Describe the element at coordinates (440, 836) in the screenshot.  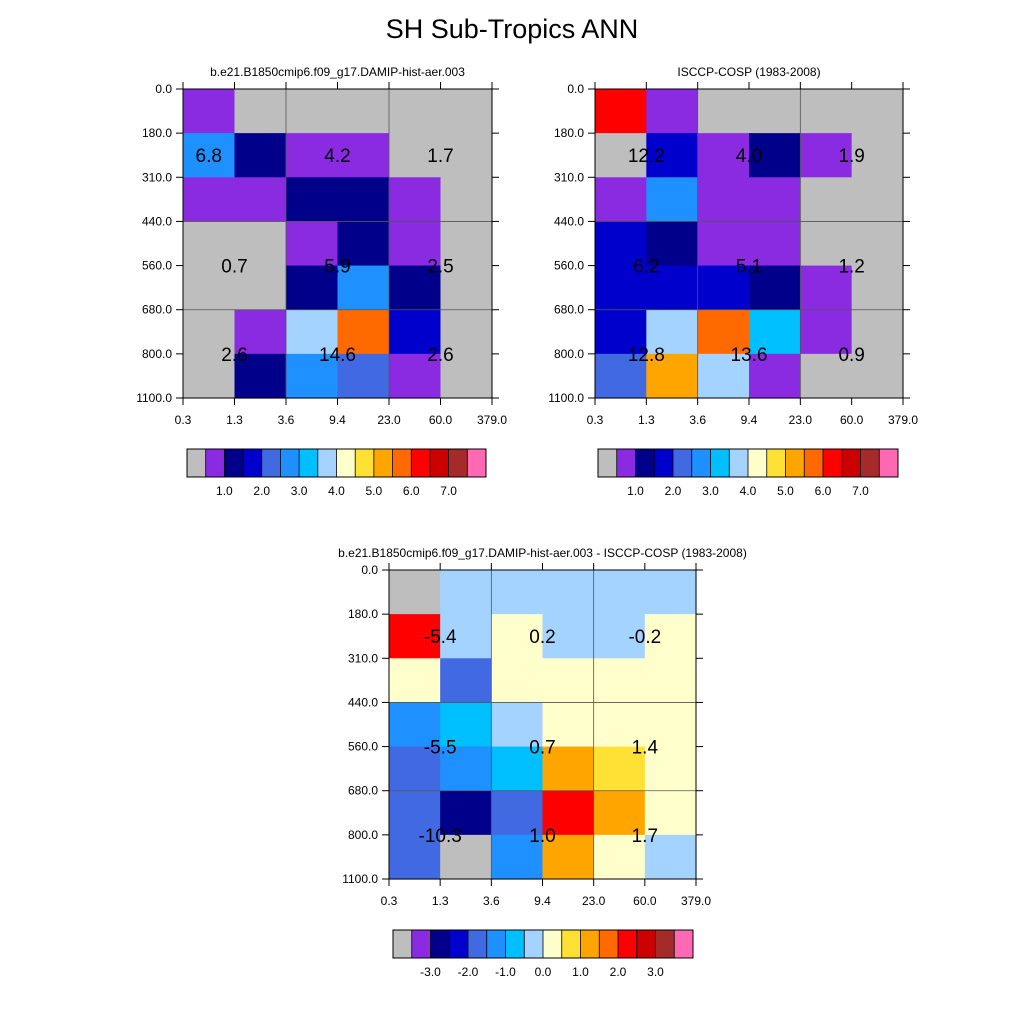
I see `value-label: -10.3` at that location.